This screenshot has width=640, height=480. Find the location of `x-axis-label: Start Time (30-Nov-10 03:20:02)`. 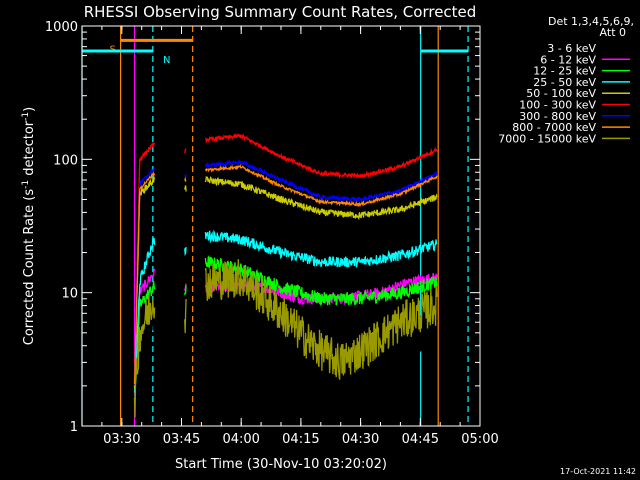

x-axis-label: Start Time (30-Nov-10 03:20:02) is located at coordinates (281, 464).